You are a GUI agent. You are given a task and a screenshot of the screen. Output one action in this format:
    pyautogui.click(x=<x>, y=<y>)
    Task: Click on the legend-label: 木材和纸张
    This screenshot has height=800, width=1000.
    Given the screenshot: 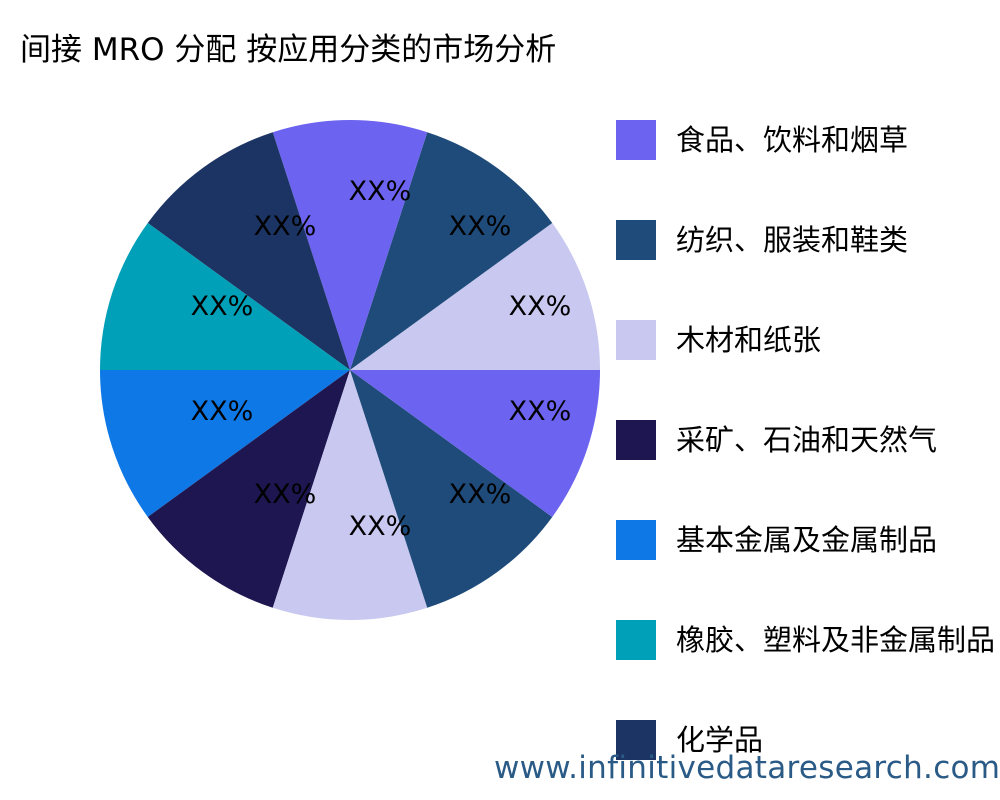 What is the action you would take?
    pyautogui.click(x=749, y=340)
    